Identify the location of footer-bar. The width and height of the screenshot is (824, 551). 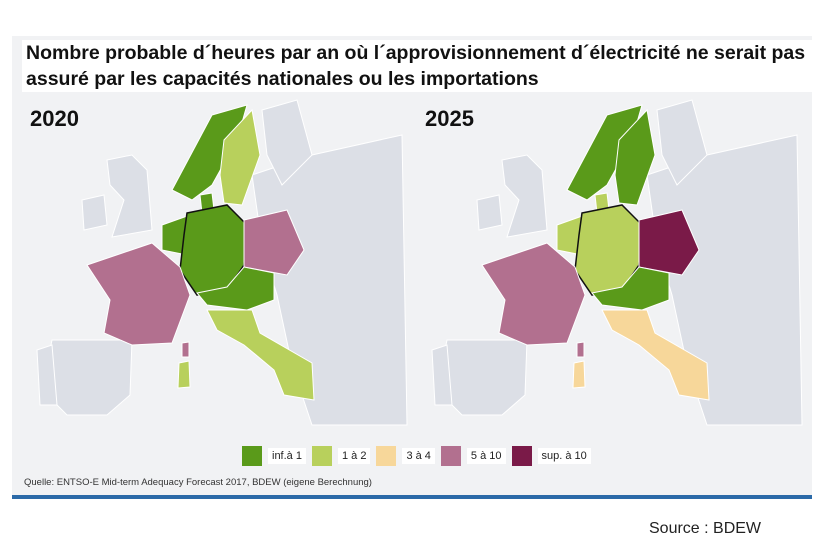
(412, 497).